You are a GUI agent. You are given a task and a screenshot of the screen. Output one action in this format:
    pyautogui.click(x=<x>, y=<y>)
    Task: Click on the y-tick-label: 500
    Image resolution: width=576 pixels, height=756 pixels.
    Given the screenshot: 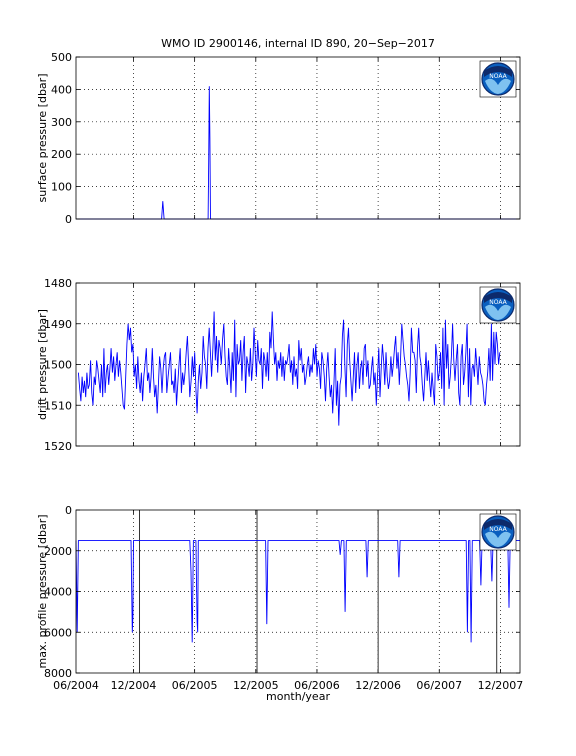 What is the action you would take?
    pyautogui.click(x=61, y=57)
    